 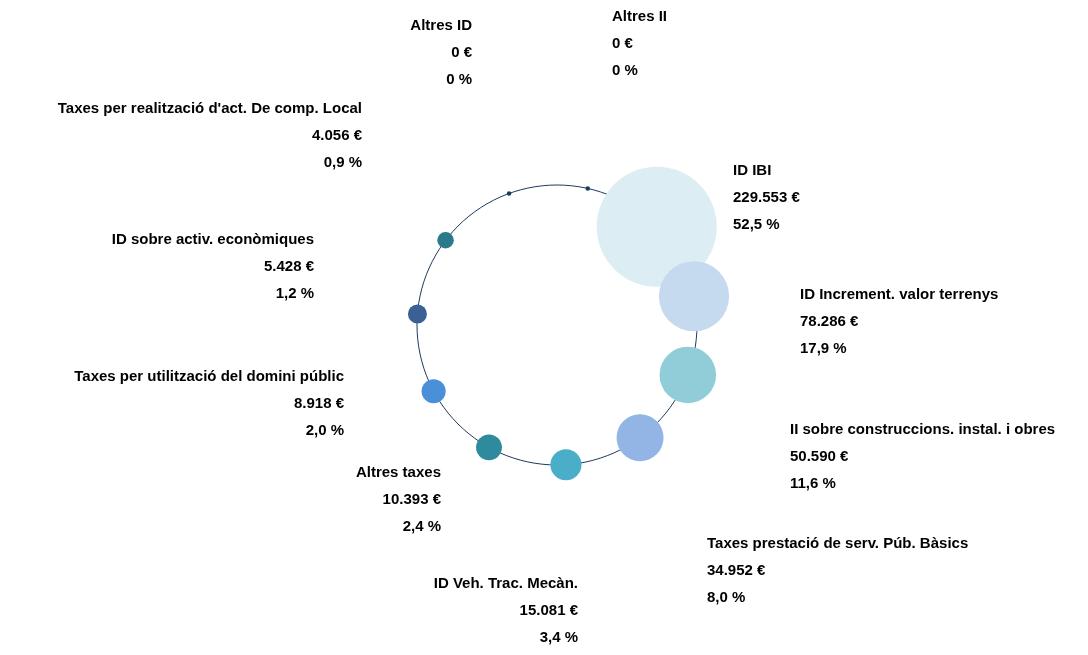 What do you see at coordinates (209, 107) in the screenshot?
I see `category-label: Taxes per realització d'act. De comp. Local` at bounding box center [209, 107].